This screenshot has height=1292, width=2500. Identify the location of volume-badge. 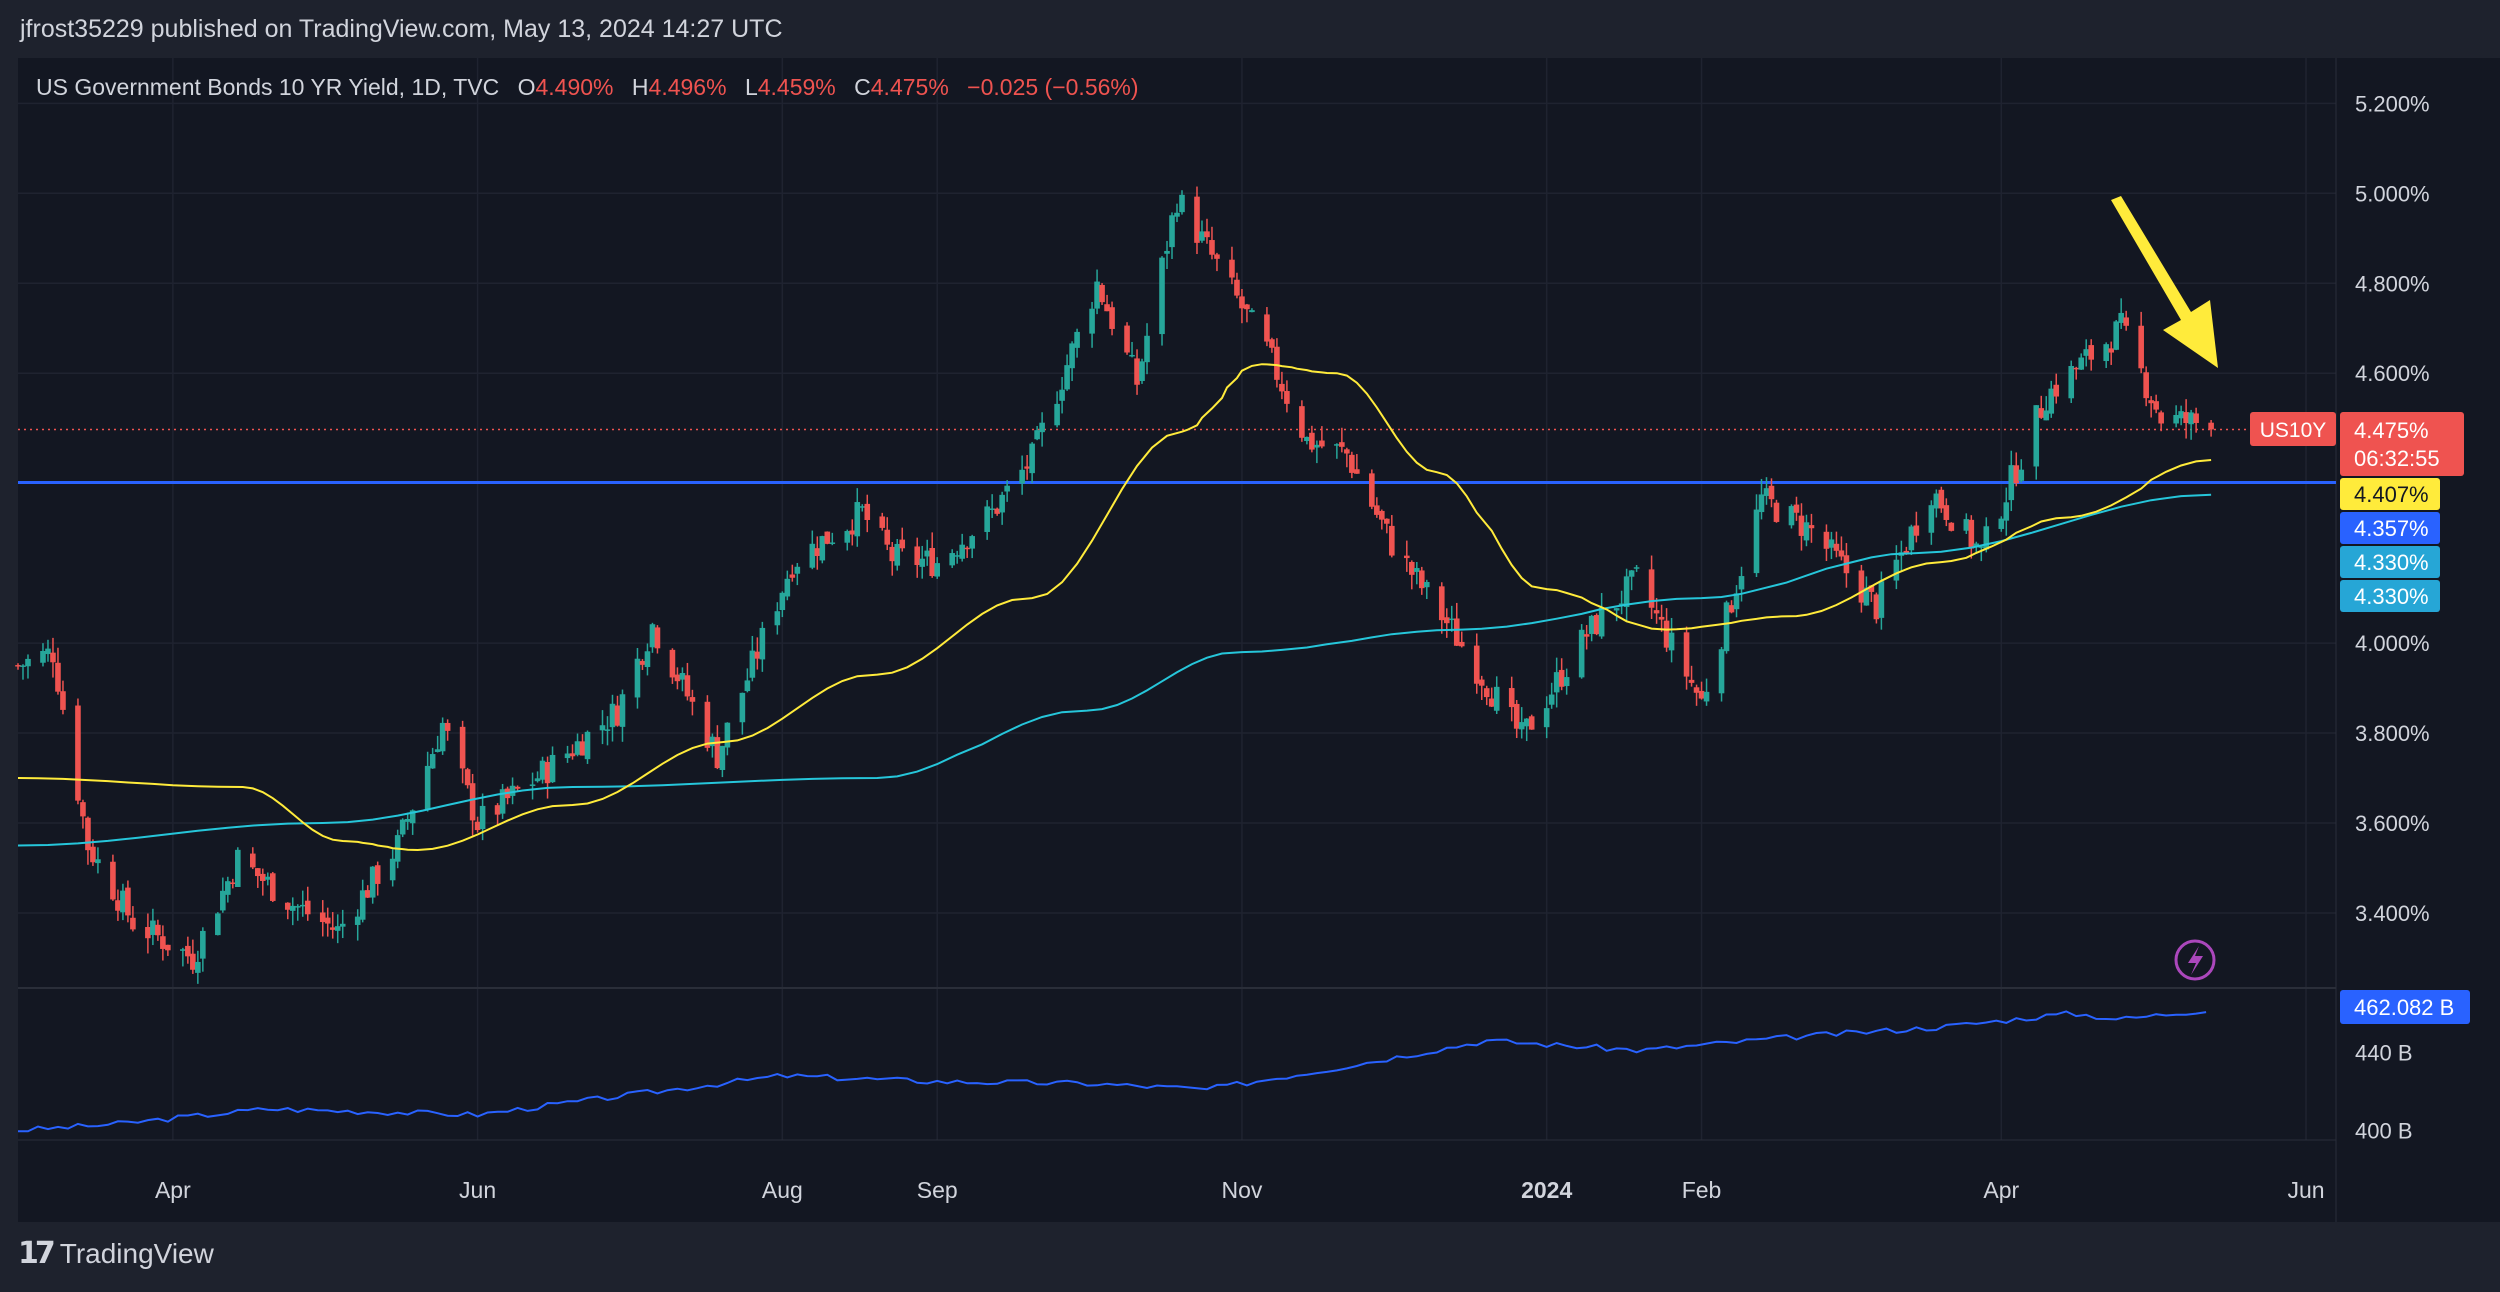
(2405, 1007).